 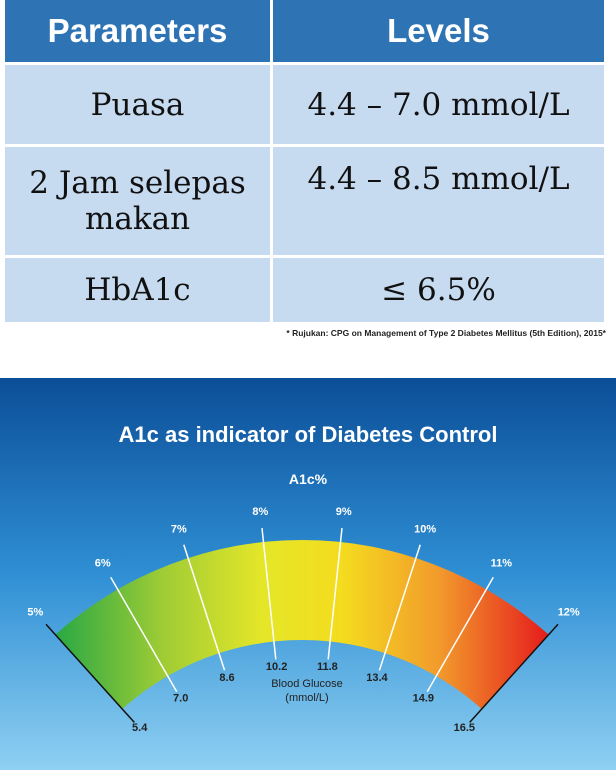 What do you see at coordinates (140, 728) in the screenshot?
I see `glucose-value: 5.4` at bounding box center [140, 728].